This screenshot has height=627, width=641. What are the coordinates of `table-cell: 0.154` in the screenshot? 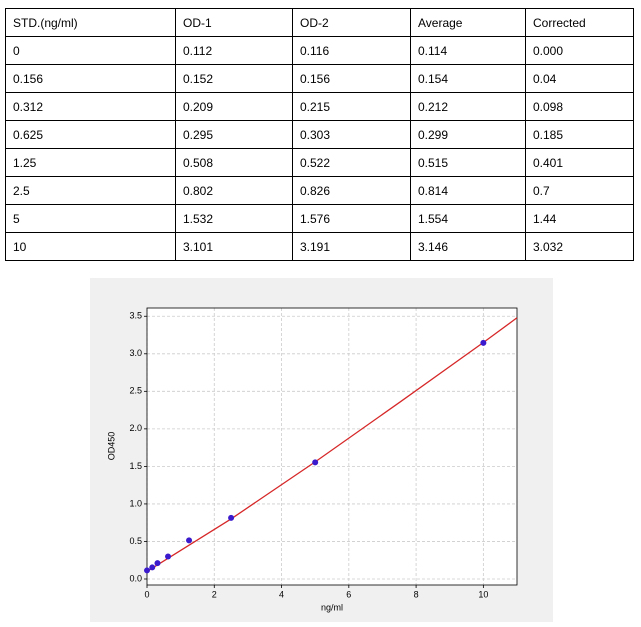 It's located at (468, 78).